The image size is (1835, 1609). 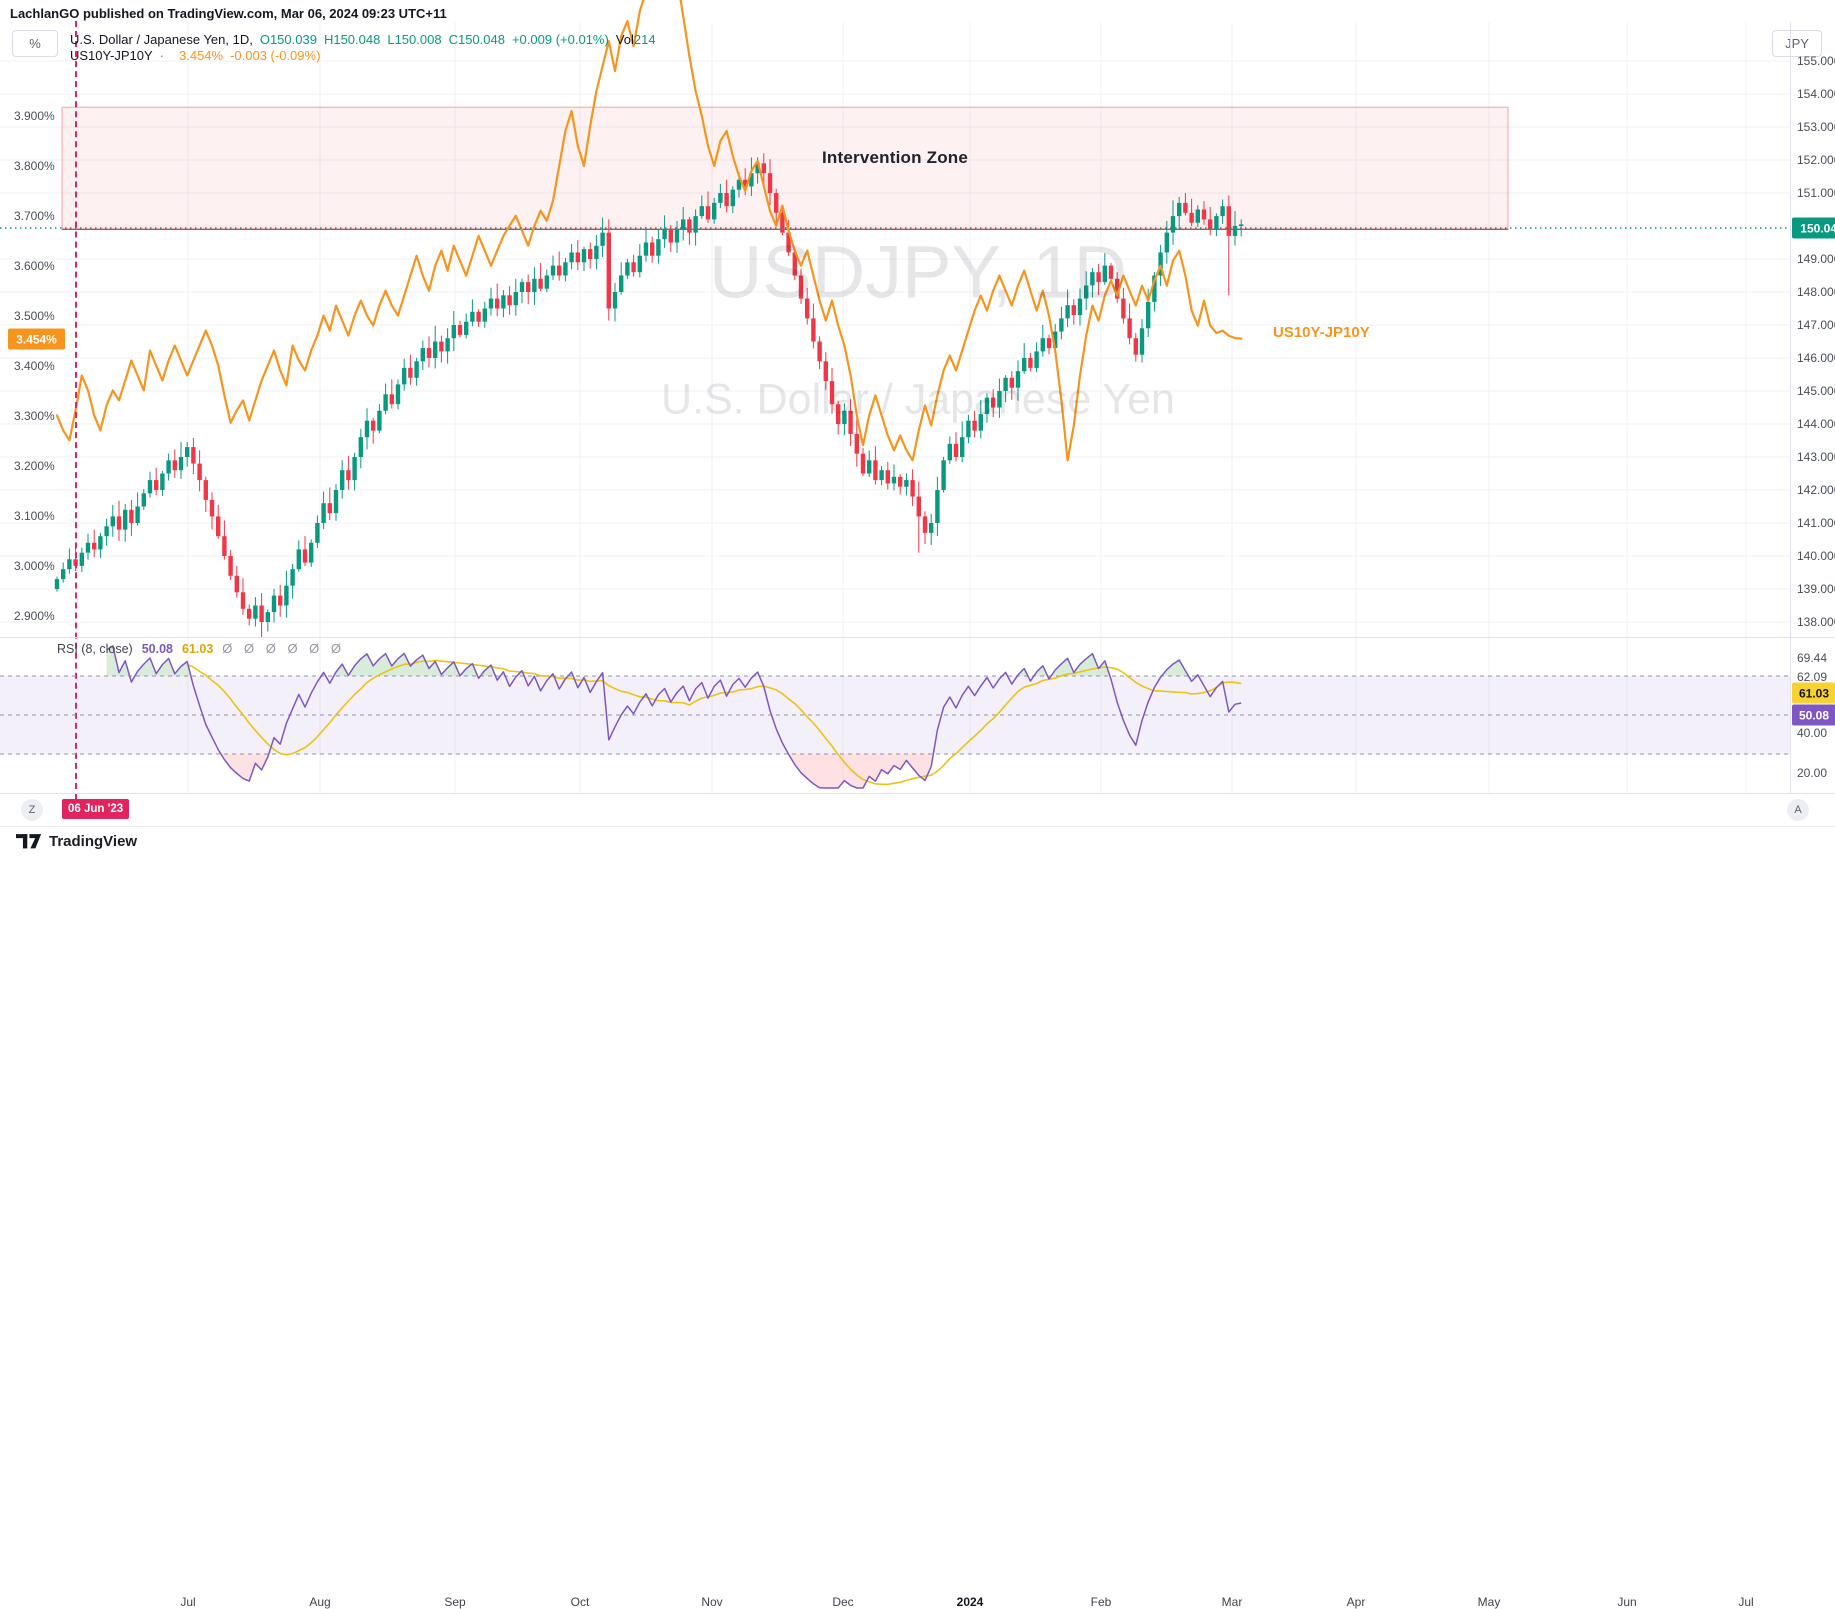 I want to click on watermark-symbol: USDJPY, 1D, so click(x=918, y=272).